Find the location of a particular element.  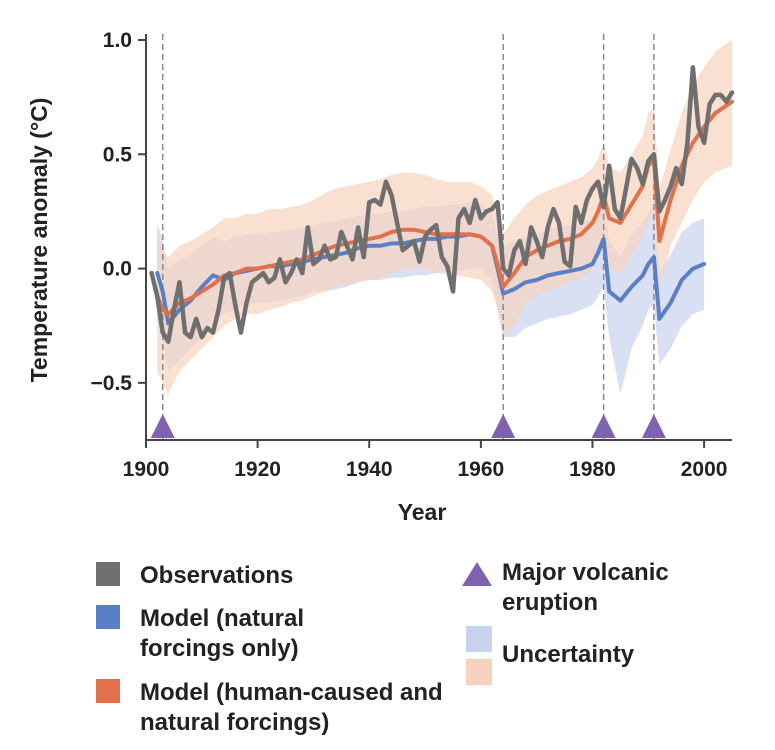

natural-model-line is located at coordinates (431, 279).